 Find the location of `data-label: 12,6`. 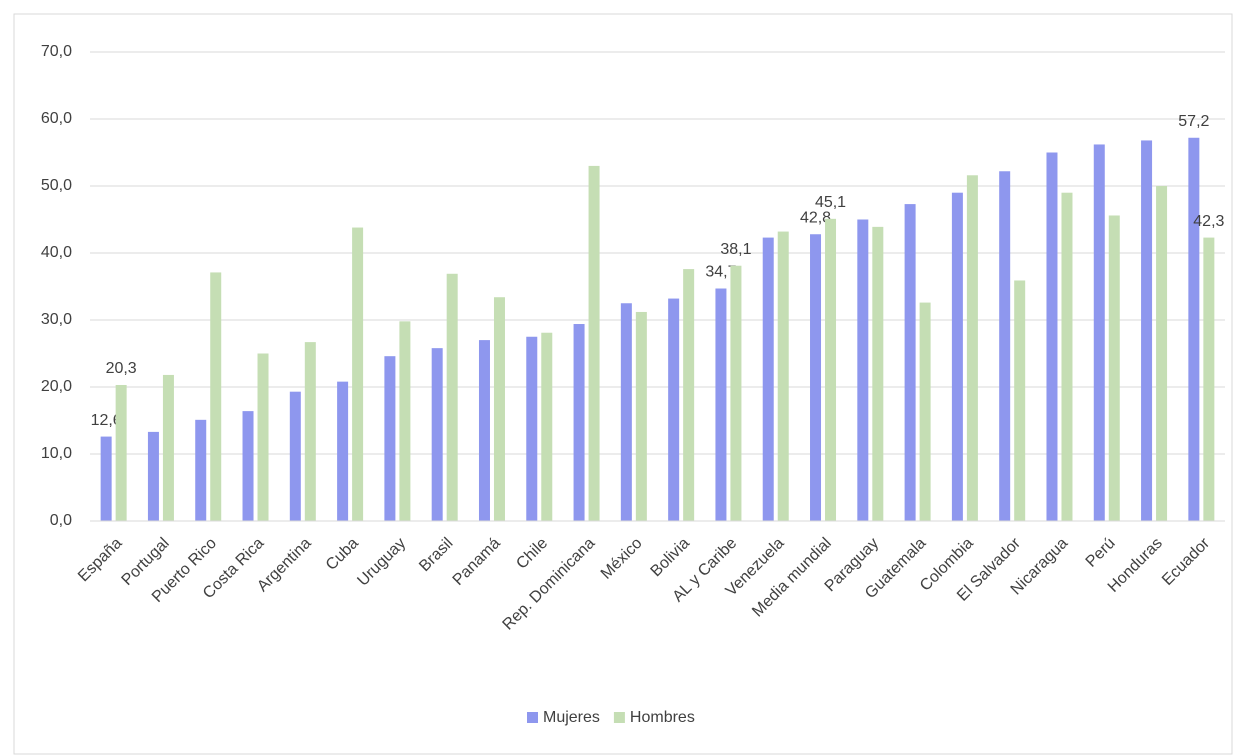

data-label: 12,6 is located at coordinates (106, 420).